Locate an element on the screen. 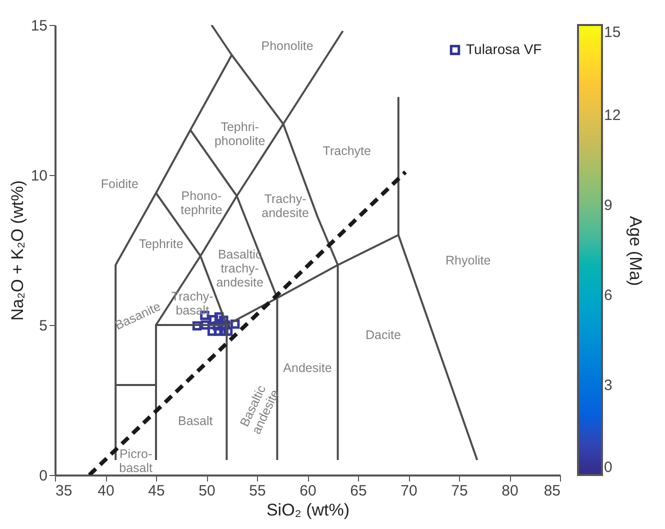 This screenshot has width=665, height=529. annotation: Picro- basalt is located at coordinates (136, 461).